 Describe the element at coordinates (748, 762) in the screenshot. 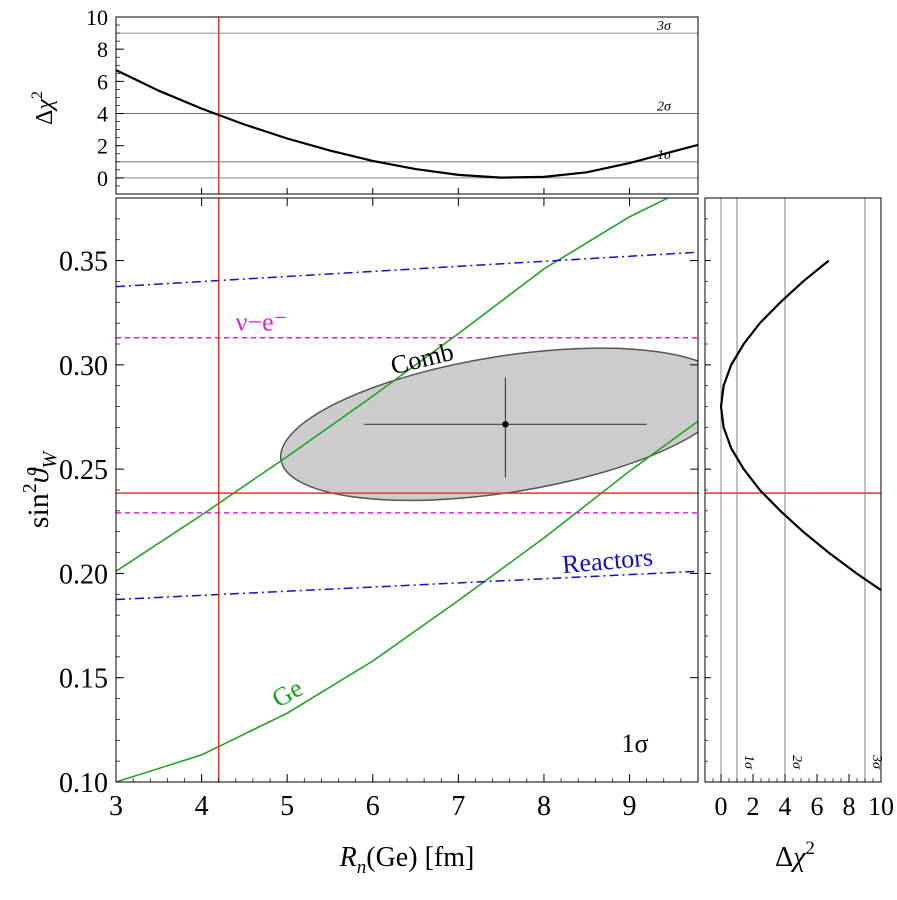

I see `right-sigma-label-0: 1σ` at that location.